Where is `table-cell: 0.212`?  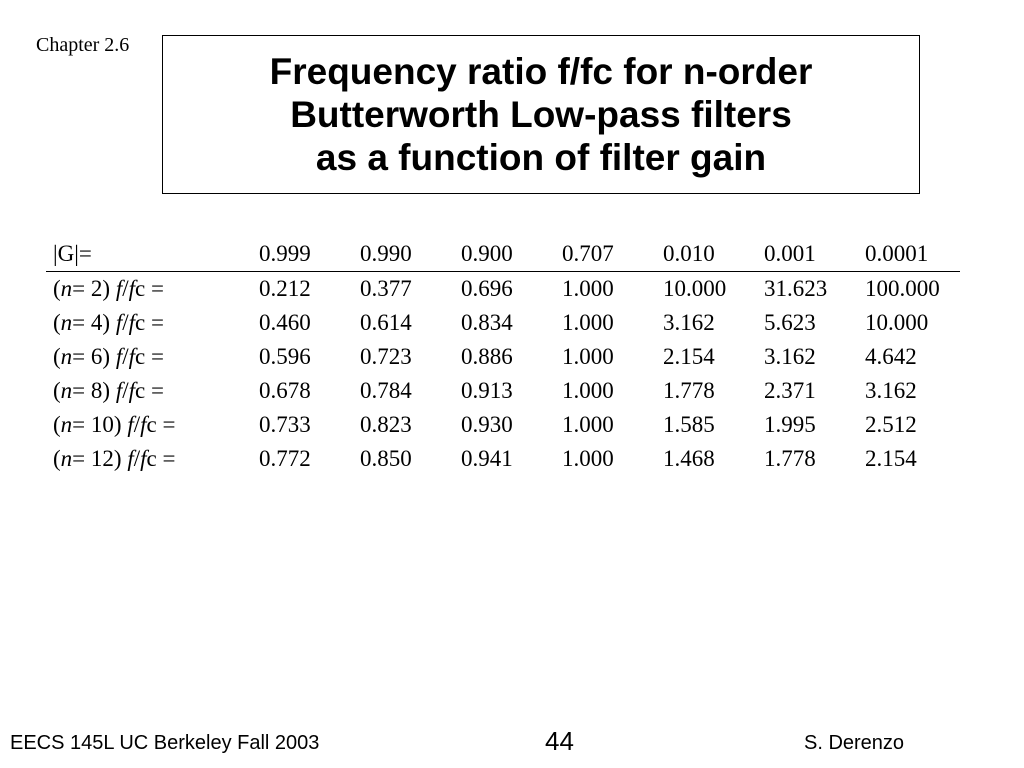 table-cell: 0.212 is located at coordinates (285, 288).